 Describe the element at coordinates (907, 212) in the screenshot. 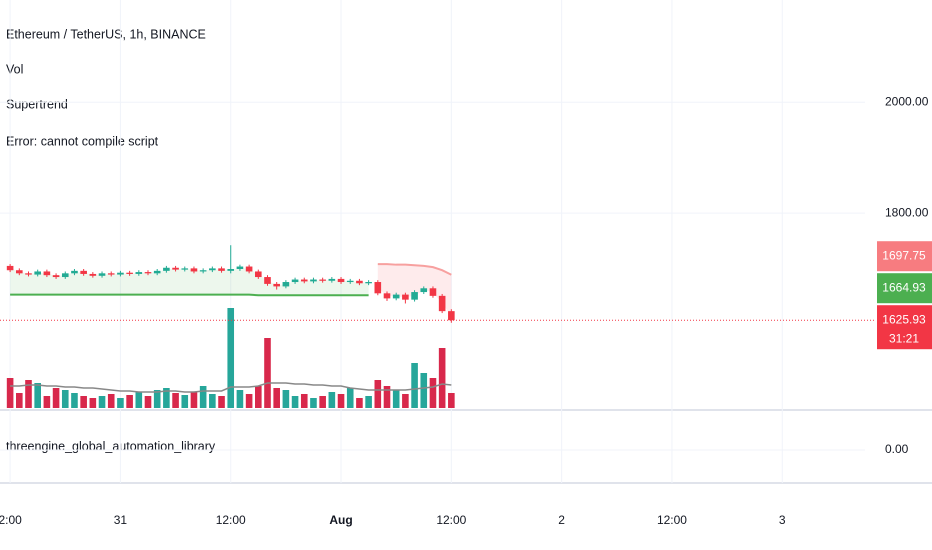

I see `y-tick-label: 1800.00` at that location.